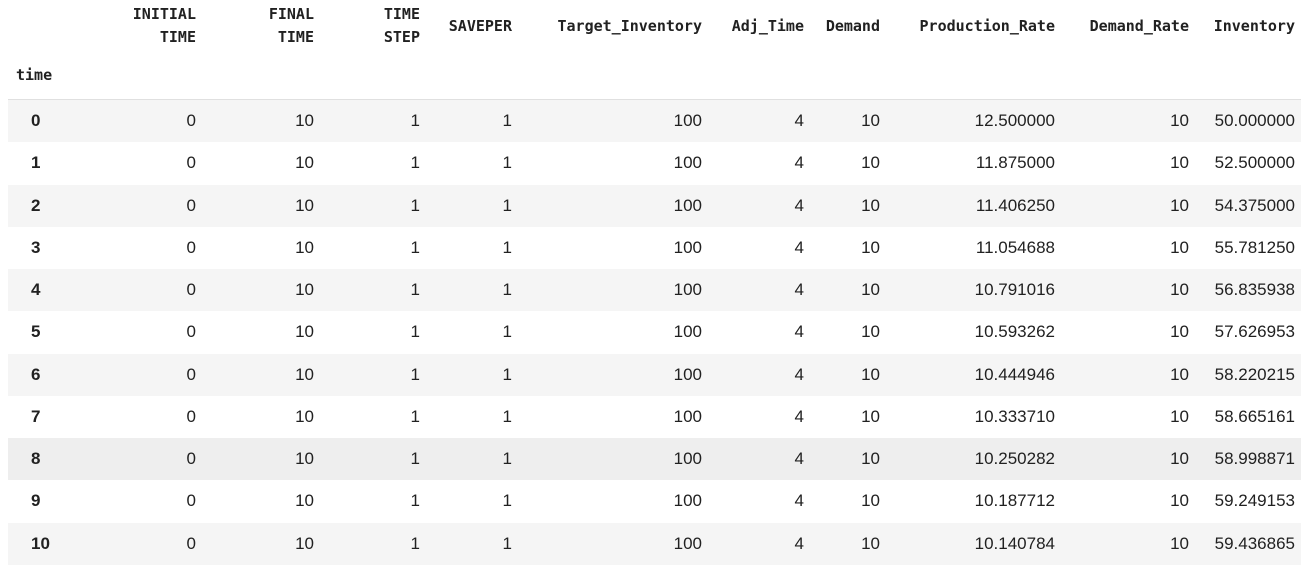 Image resolution: width=1301 pixels, height=568 pixels. I want to click on column-header-line: Demand, so click(852, 25).